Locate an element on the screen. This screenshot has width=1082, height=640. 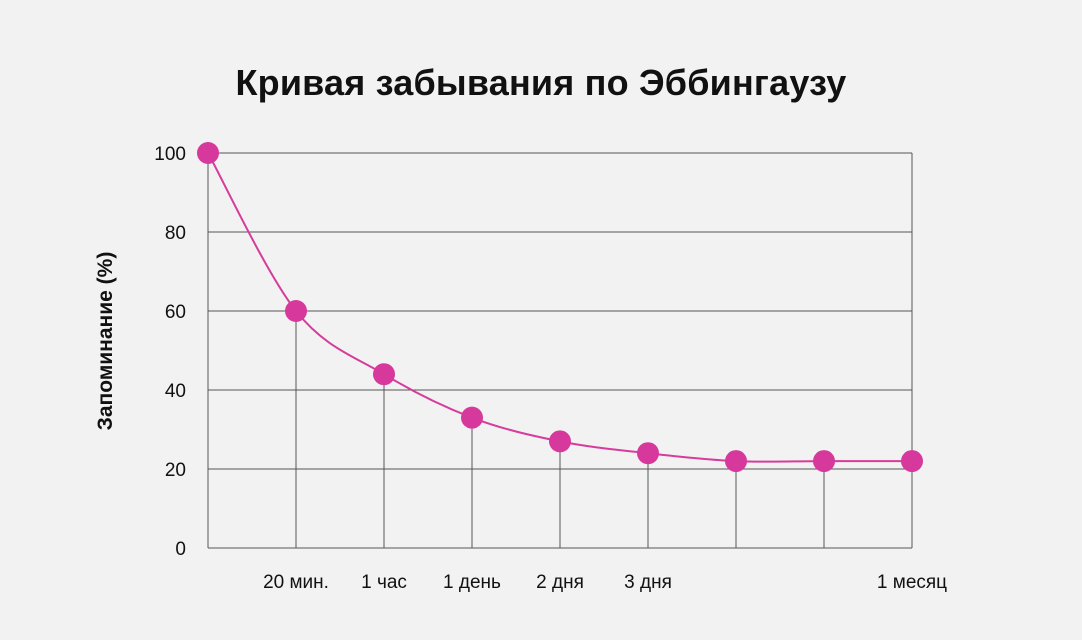
x-tick-label-8: 1 месяц is located at coordinates (912, 582).